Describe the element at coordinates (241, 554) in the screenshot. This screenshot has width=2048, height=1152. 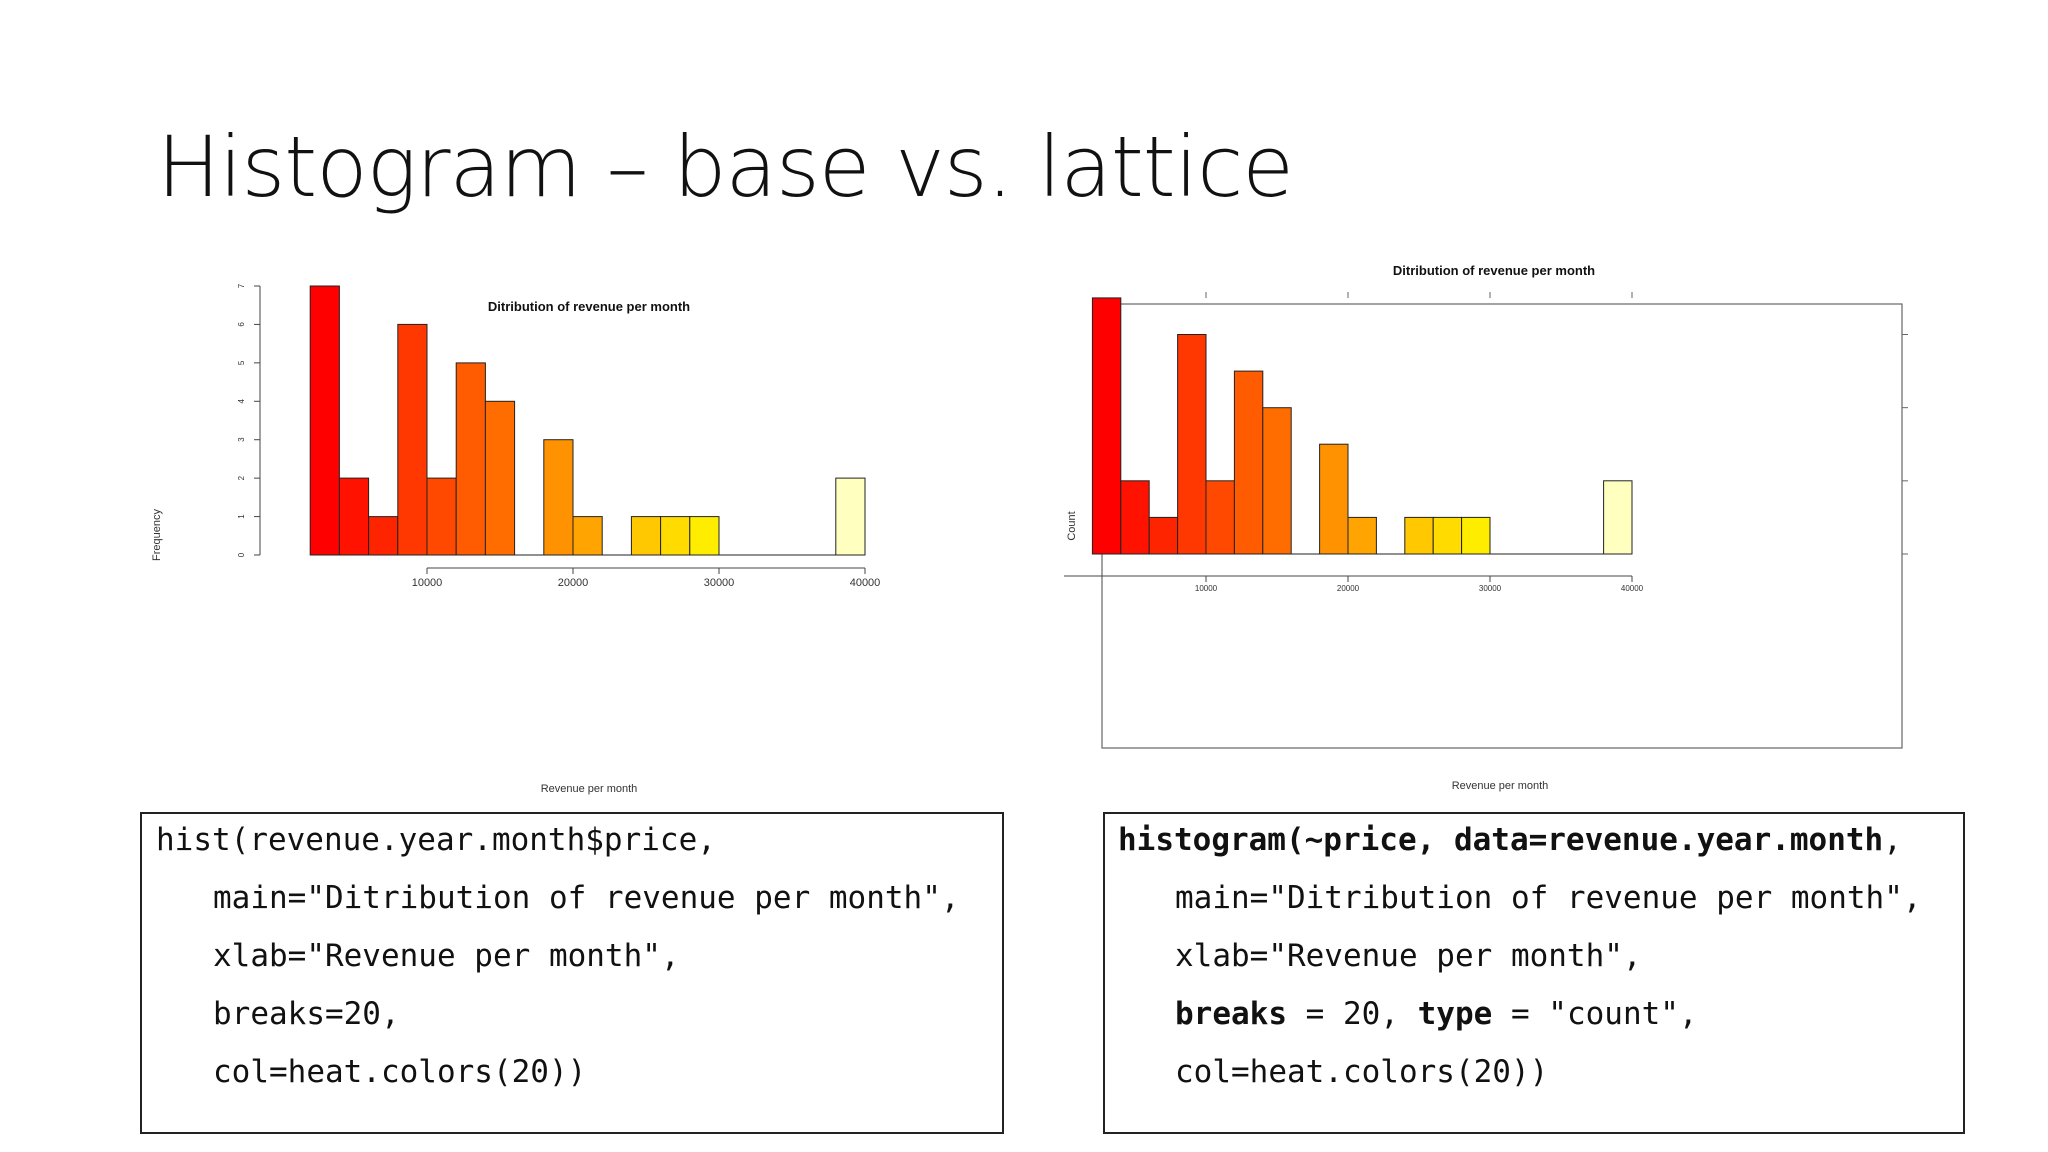
I see `y-tick-label: 0` at that location.